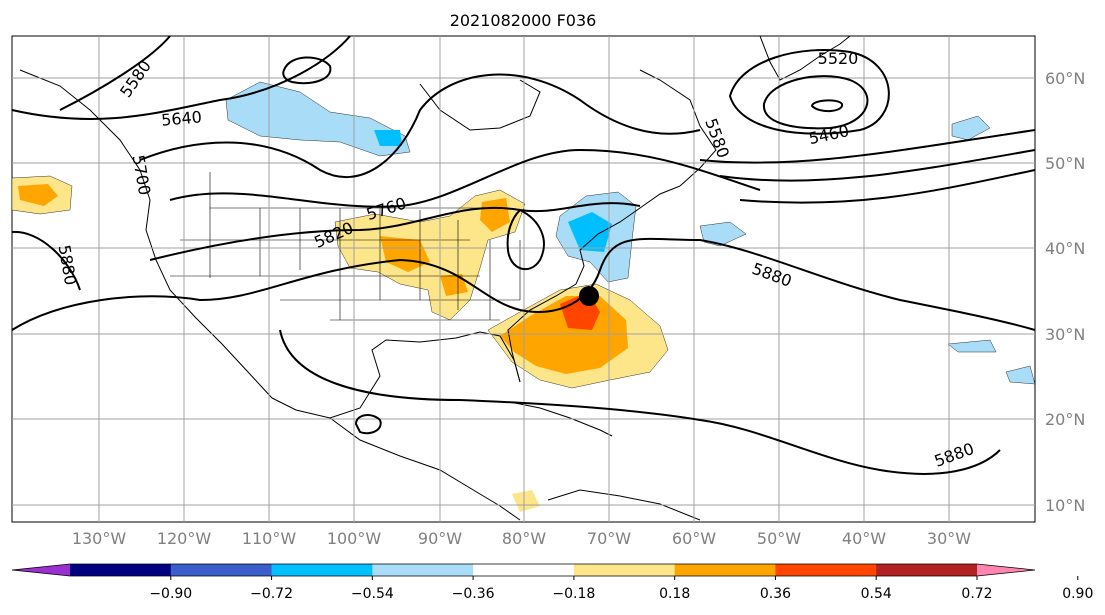  Describe the element at coordinates (269, 538) in the screenshot. I see `lon-label: 110°W` at that location.